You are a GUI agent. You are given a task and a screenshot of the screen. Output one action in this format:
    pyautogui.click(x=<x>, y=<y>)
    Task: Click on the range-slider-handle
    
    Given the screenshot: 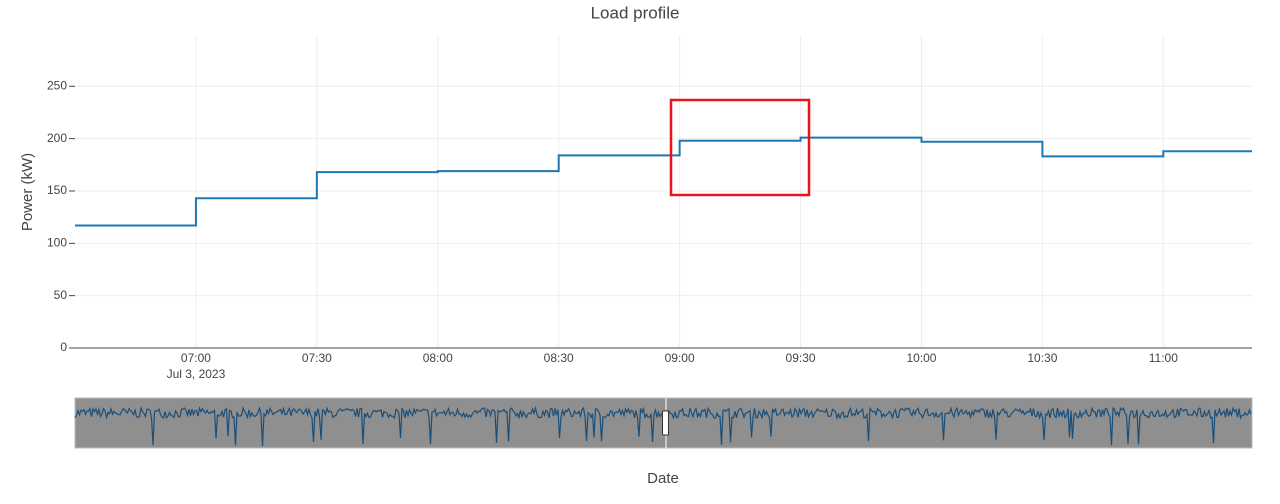 What is the action you would take?
    pyautogui.click(x=665, y=423)
    